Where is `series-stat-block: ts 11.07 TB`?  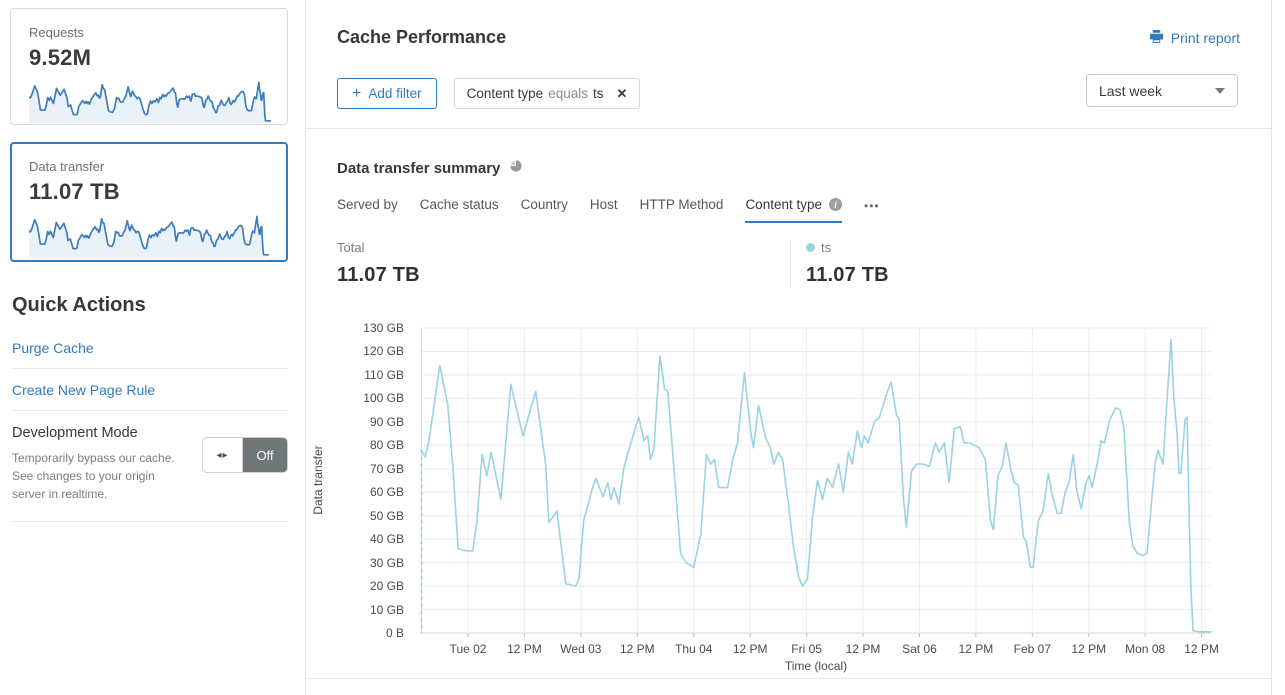
series-stat-block: ts 11.07 TB is located at coordinates (1016, 263).